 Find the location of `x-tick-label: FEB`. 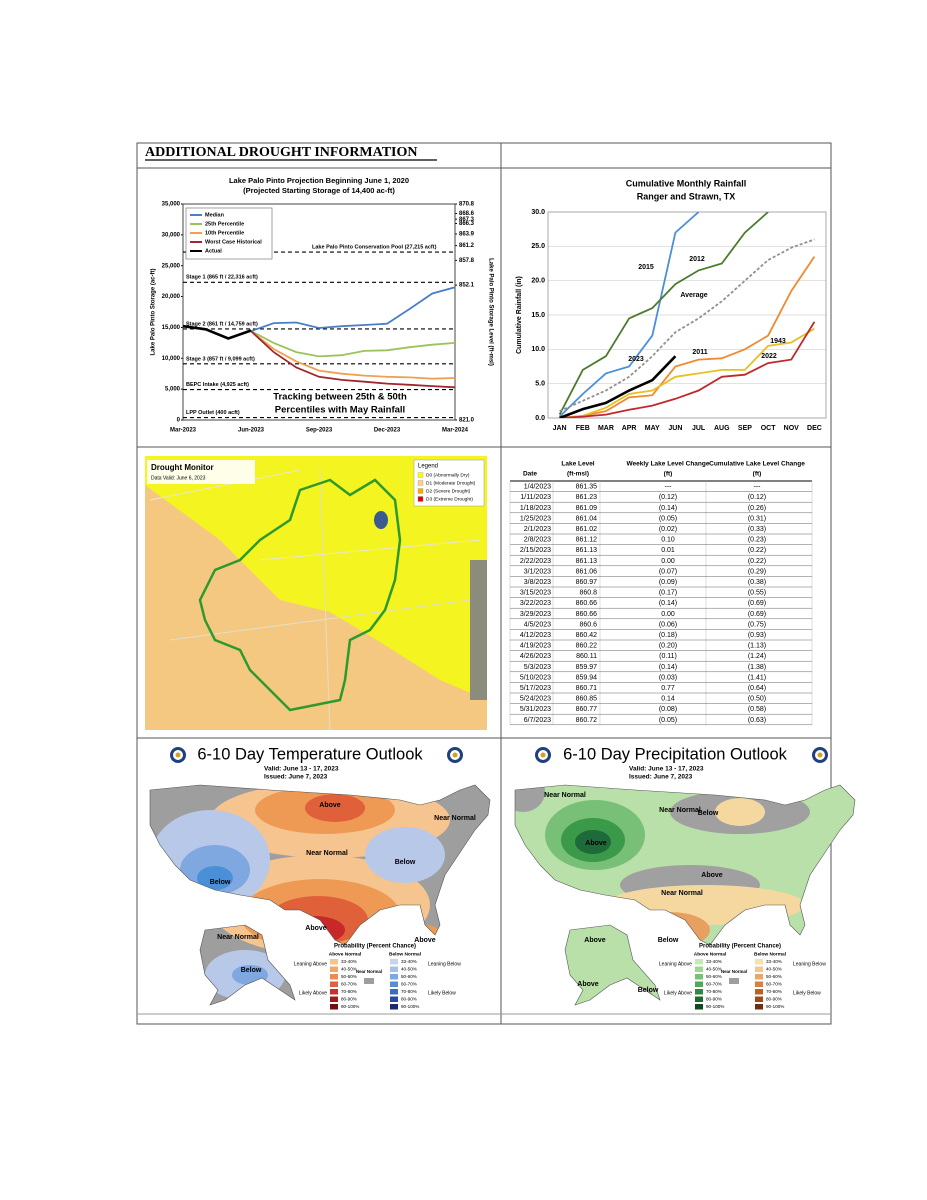

x-tick-label: FEB is located at coordinates (583, 428).